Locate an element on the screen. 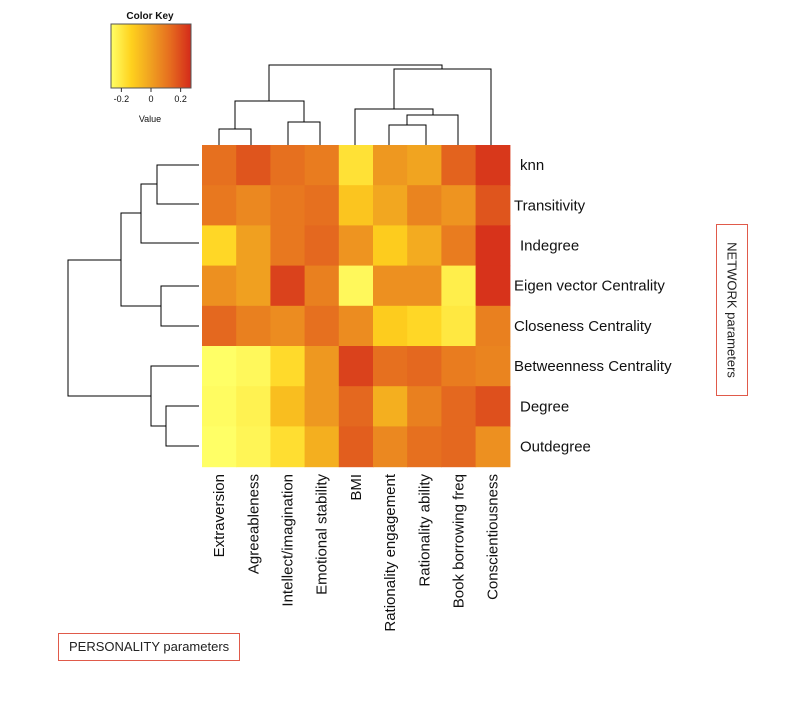 The height and width of the screenshot is (719, 811). column-label: BMI is located at coordinates (356, 487).